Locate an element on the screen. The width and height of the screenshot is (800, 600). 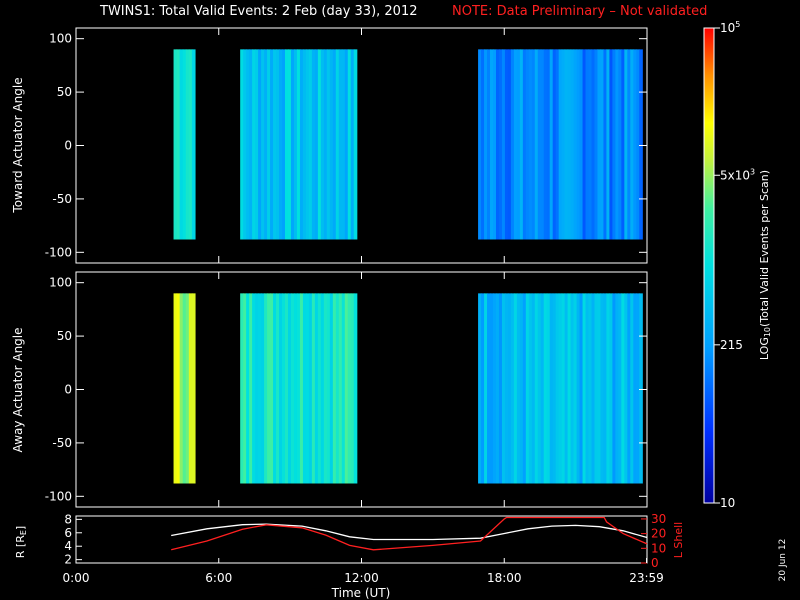
away-ytick-label: -100 is located at coordinates (58, 496).